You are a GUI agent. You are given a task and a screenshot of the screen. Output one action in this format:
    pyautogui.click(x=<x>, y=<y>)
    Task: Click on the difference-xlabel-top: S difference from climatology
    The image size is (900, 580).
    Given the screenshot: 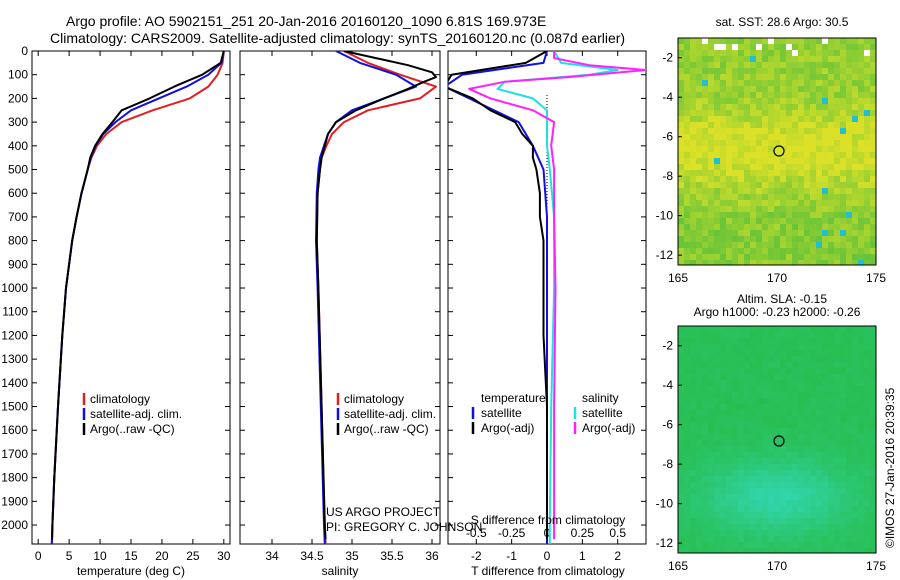 What is the action you would take?
    pyautogui.click(x=548, y=520)
    